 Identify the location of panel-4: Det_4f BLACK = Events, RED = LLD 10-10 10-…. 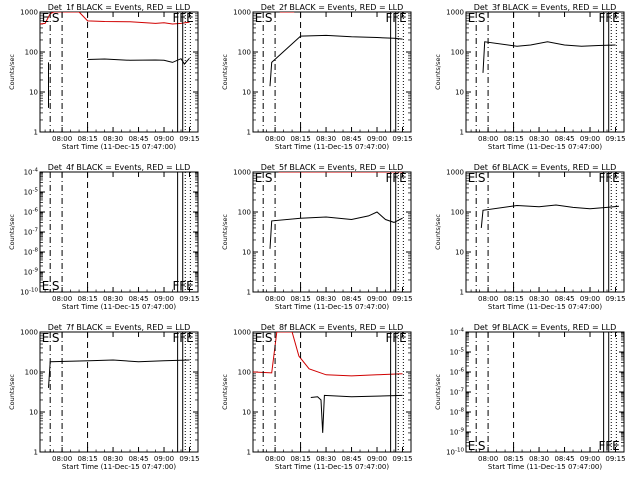
(104, 237).